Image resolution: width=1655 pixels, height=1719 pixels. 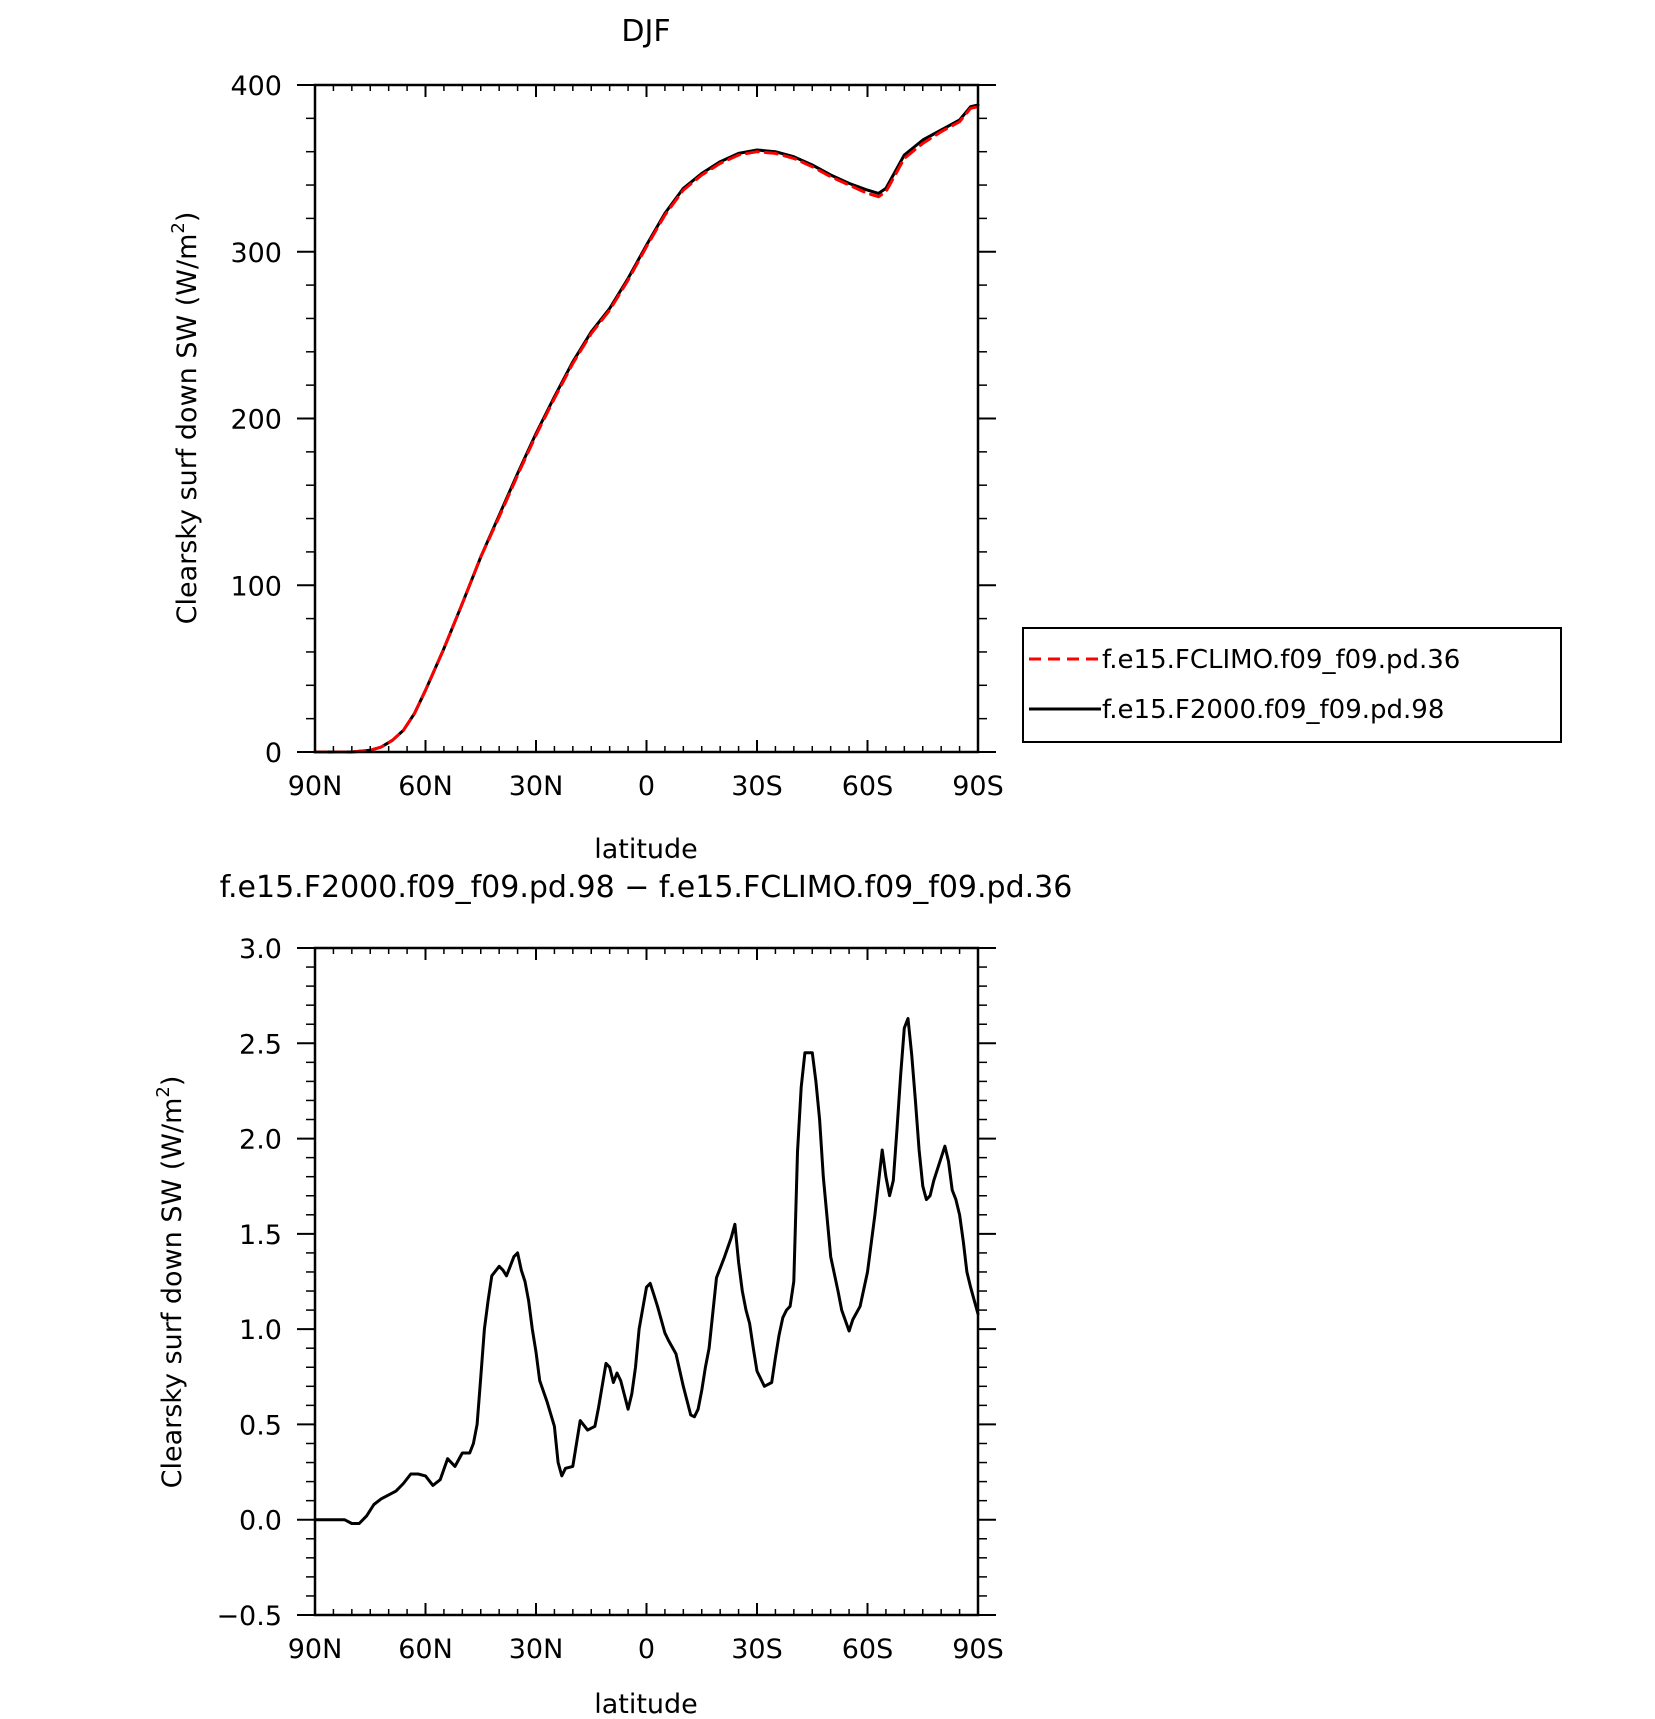 I want to click on y-tick-label: 300, so click(x=256, y=253).